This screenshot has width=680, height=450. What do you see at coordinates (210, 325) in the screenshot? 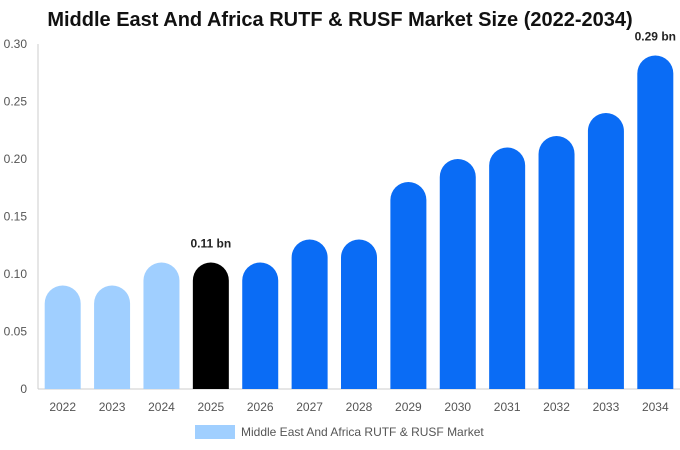
I see `bar-2025` at bounding box center [210, 325].